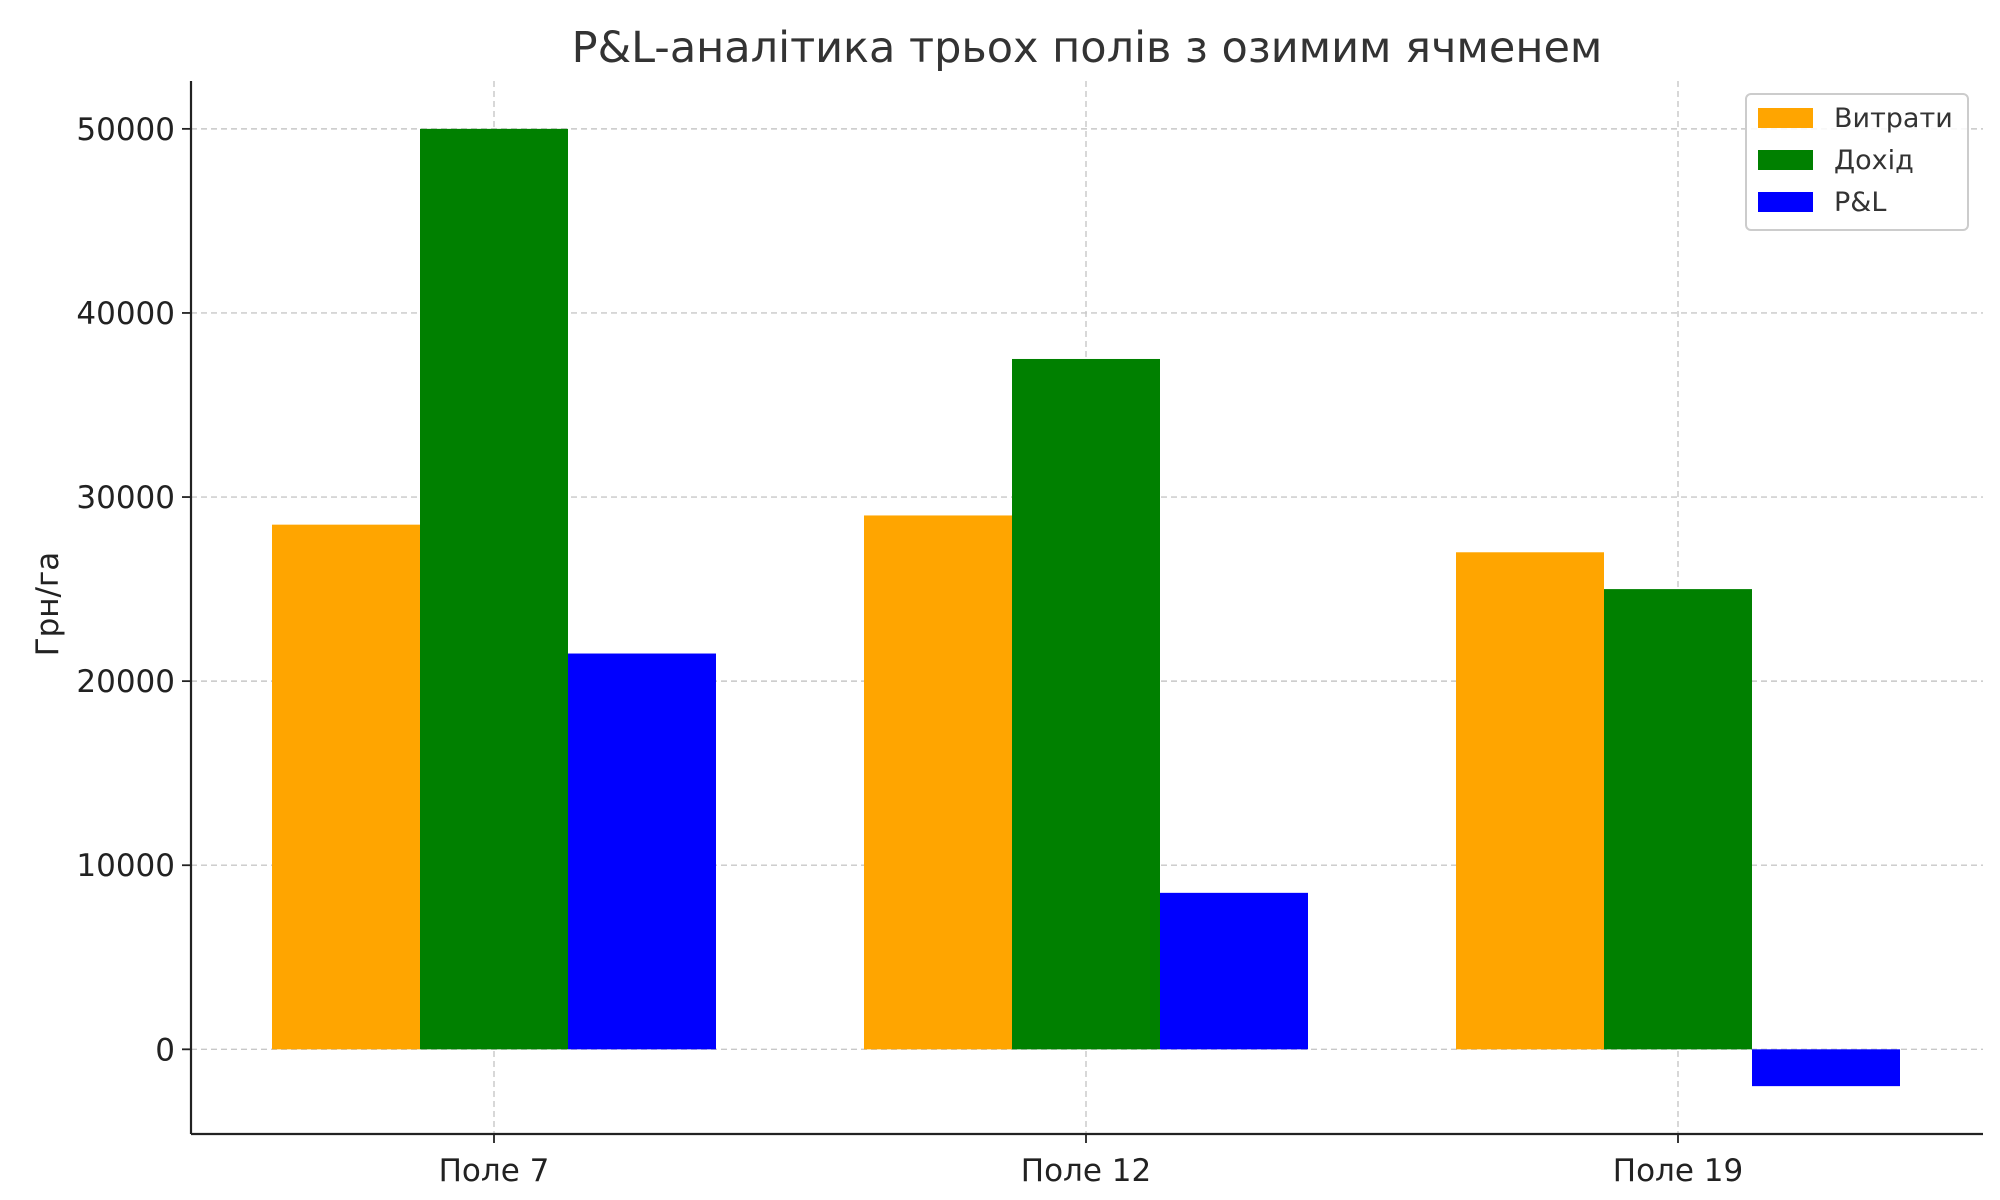 The width and height of the screenshot is (2000, 1200). I want to click on y-tick-label: 20000, so click(125, 682).